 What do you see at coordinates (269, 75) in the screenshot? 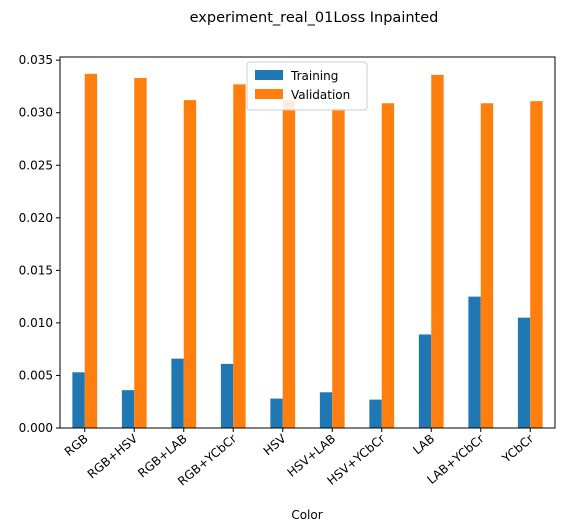
I see `legend-swatch-training` at bounding box center [269, 75].